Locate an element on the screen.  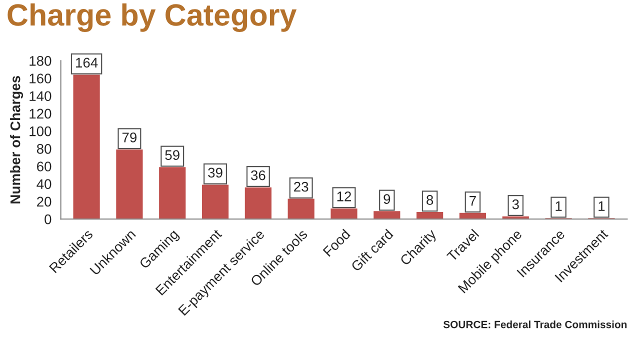
data-label: 36 is located at coordinates (258, 175).